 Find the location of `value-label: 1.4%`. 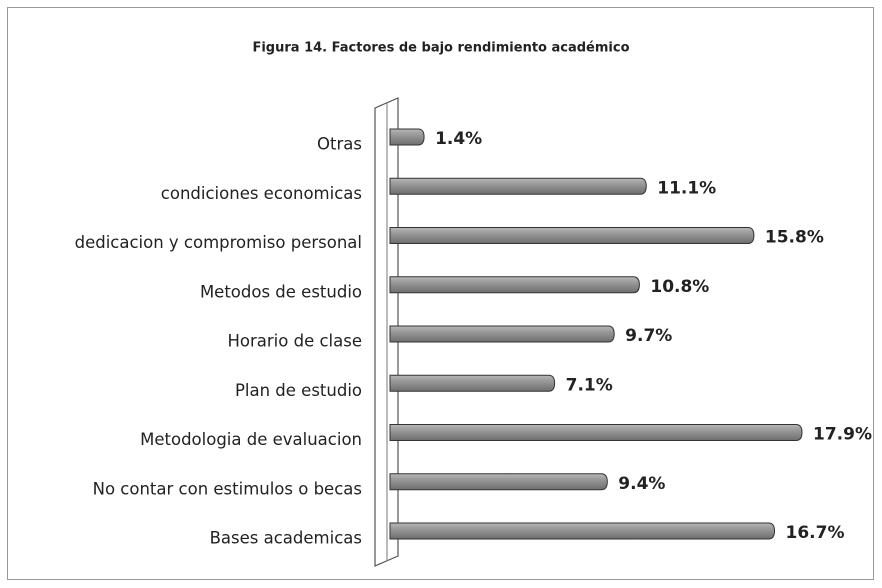

value-label: 1.4% is located at coordinates (458, 139).